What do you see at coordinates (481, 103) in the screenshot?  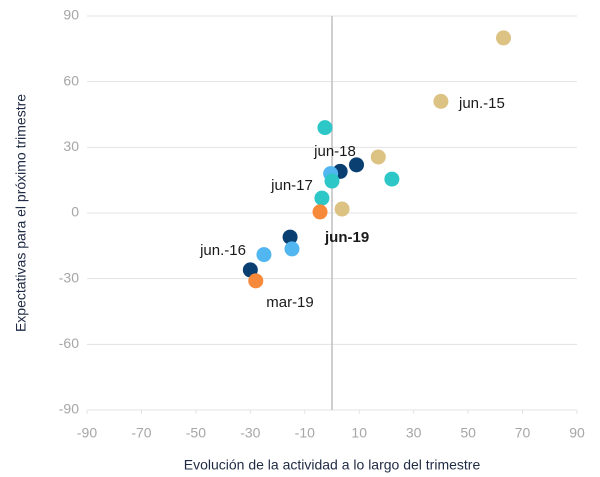 I see `annotation: jun.-15` at bounding box center [481, 103].